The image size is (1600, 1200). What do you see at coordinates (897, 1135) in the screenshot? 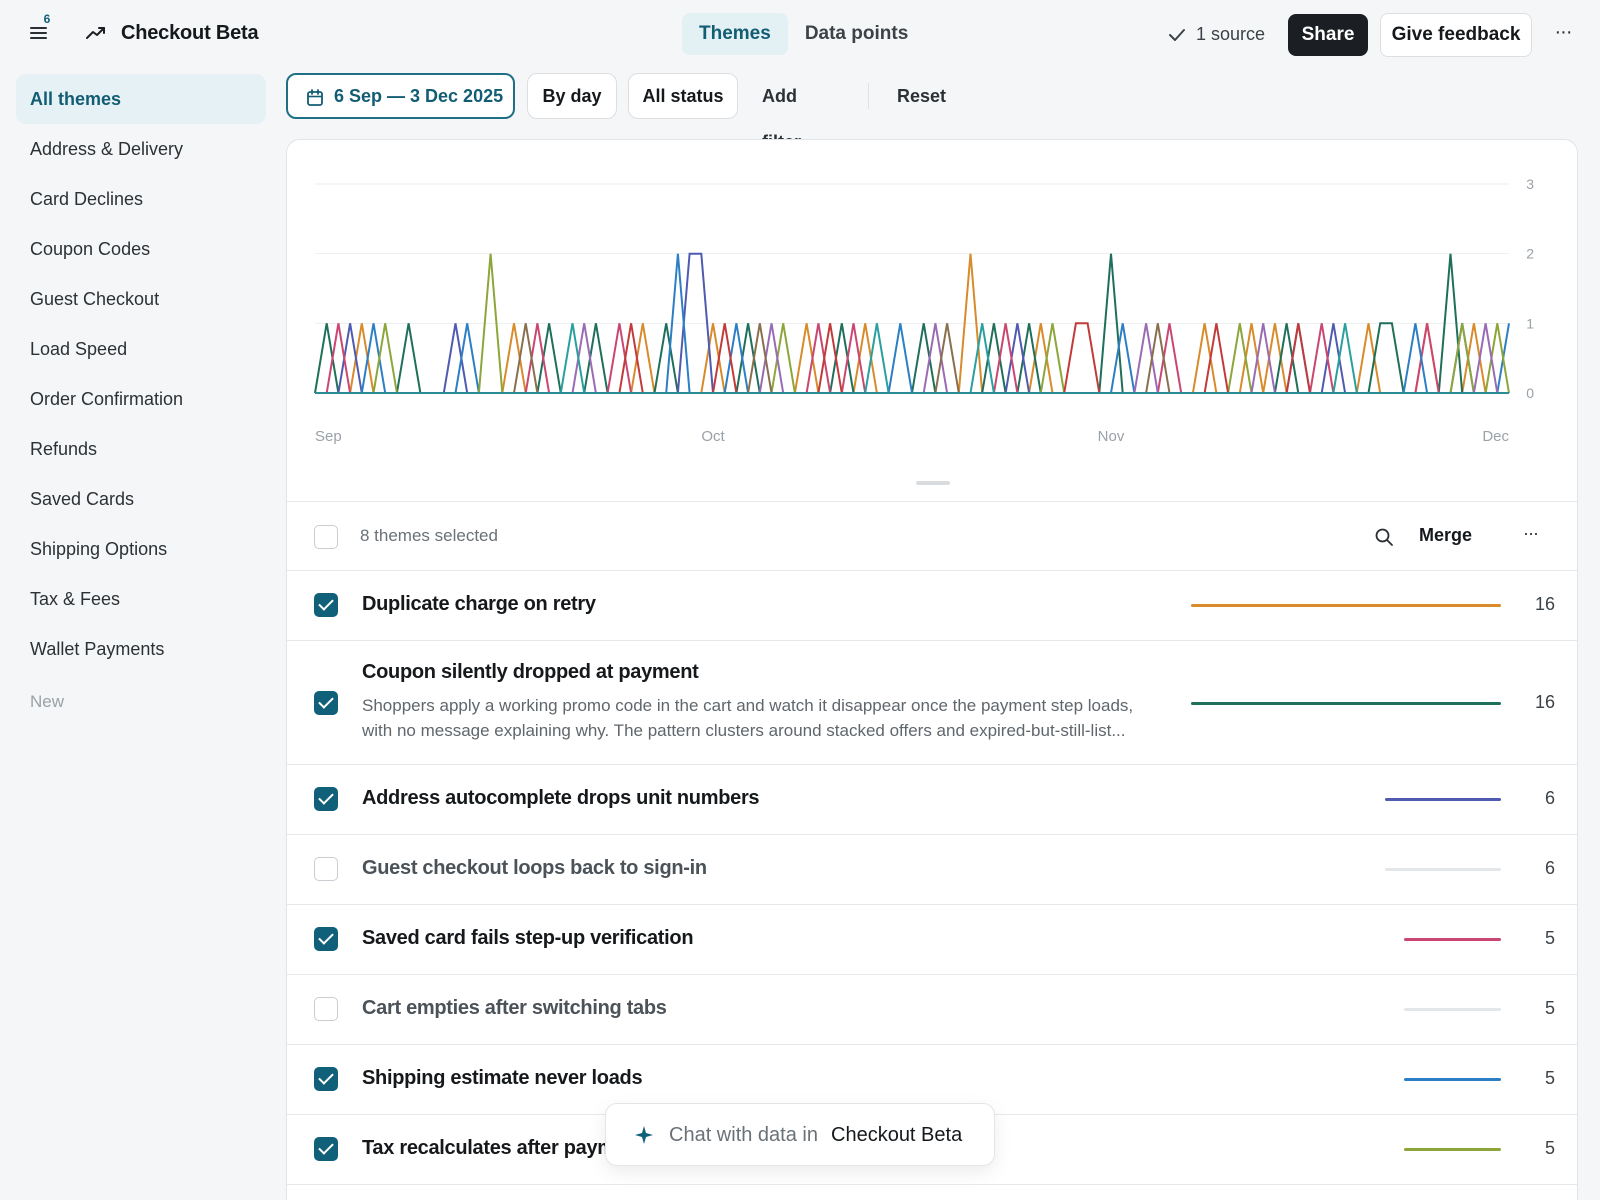
I see `chat-target: Checkout Beta` at bounding box center [897, 1135].